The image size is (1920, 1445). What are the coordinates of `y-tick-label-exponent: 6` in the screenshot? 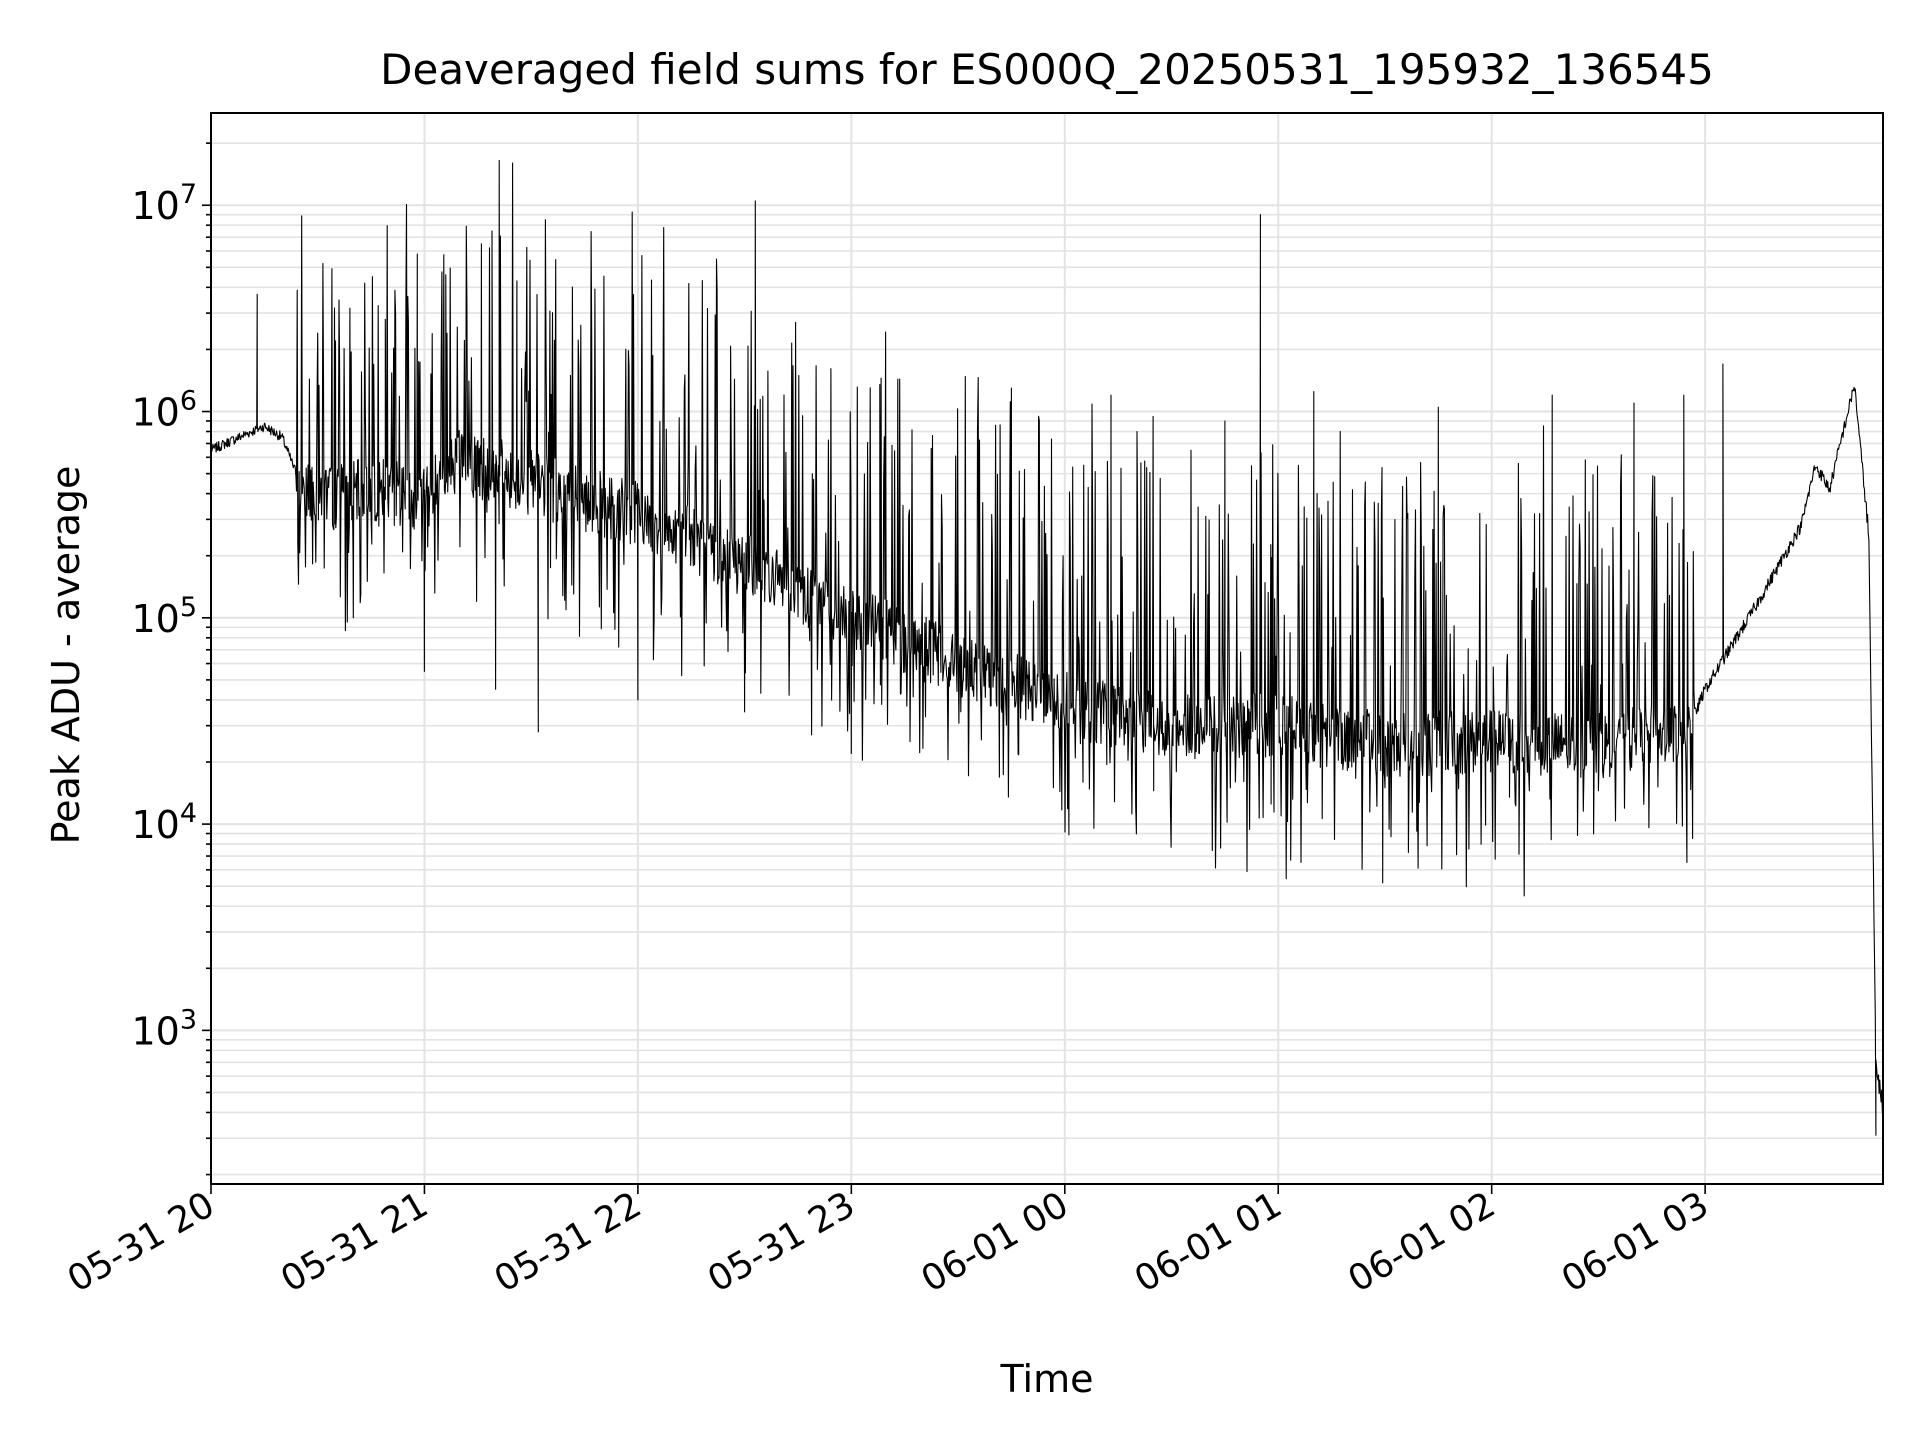 It's located at (188, 401).